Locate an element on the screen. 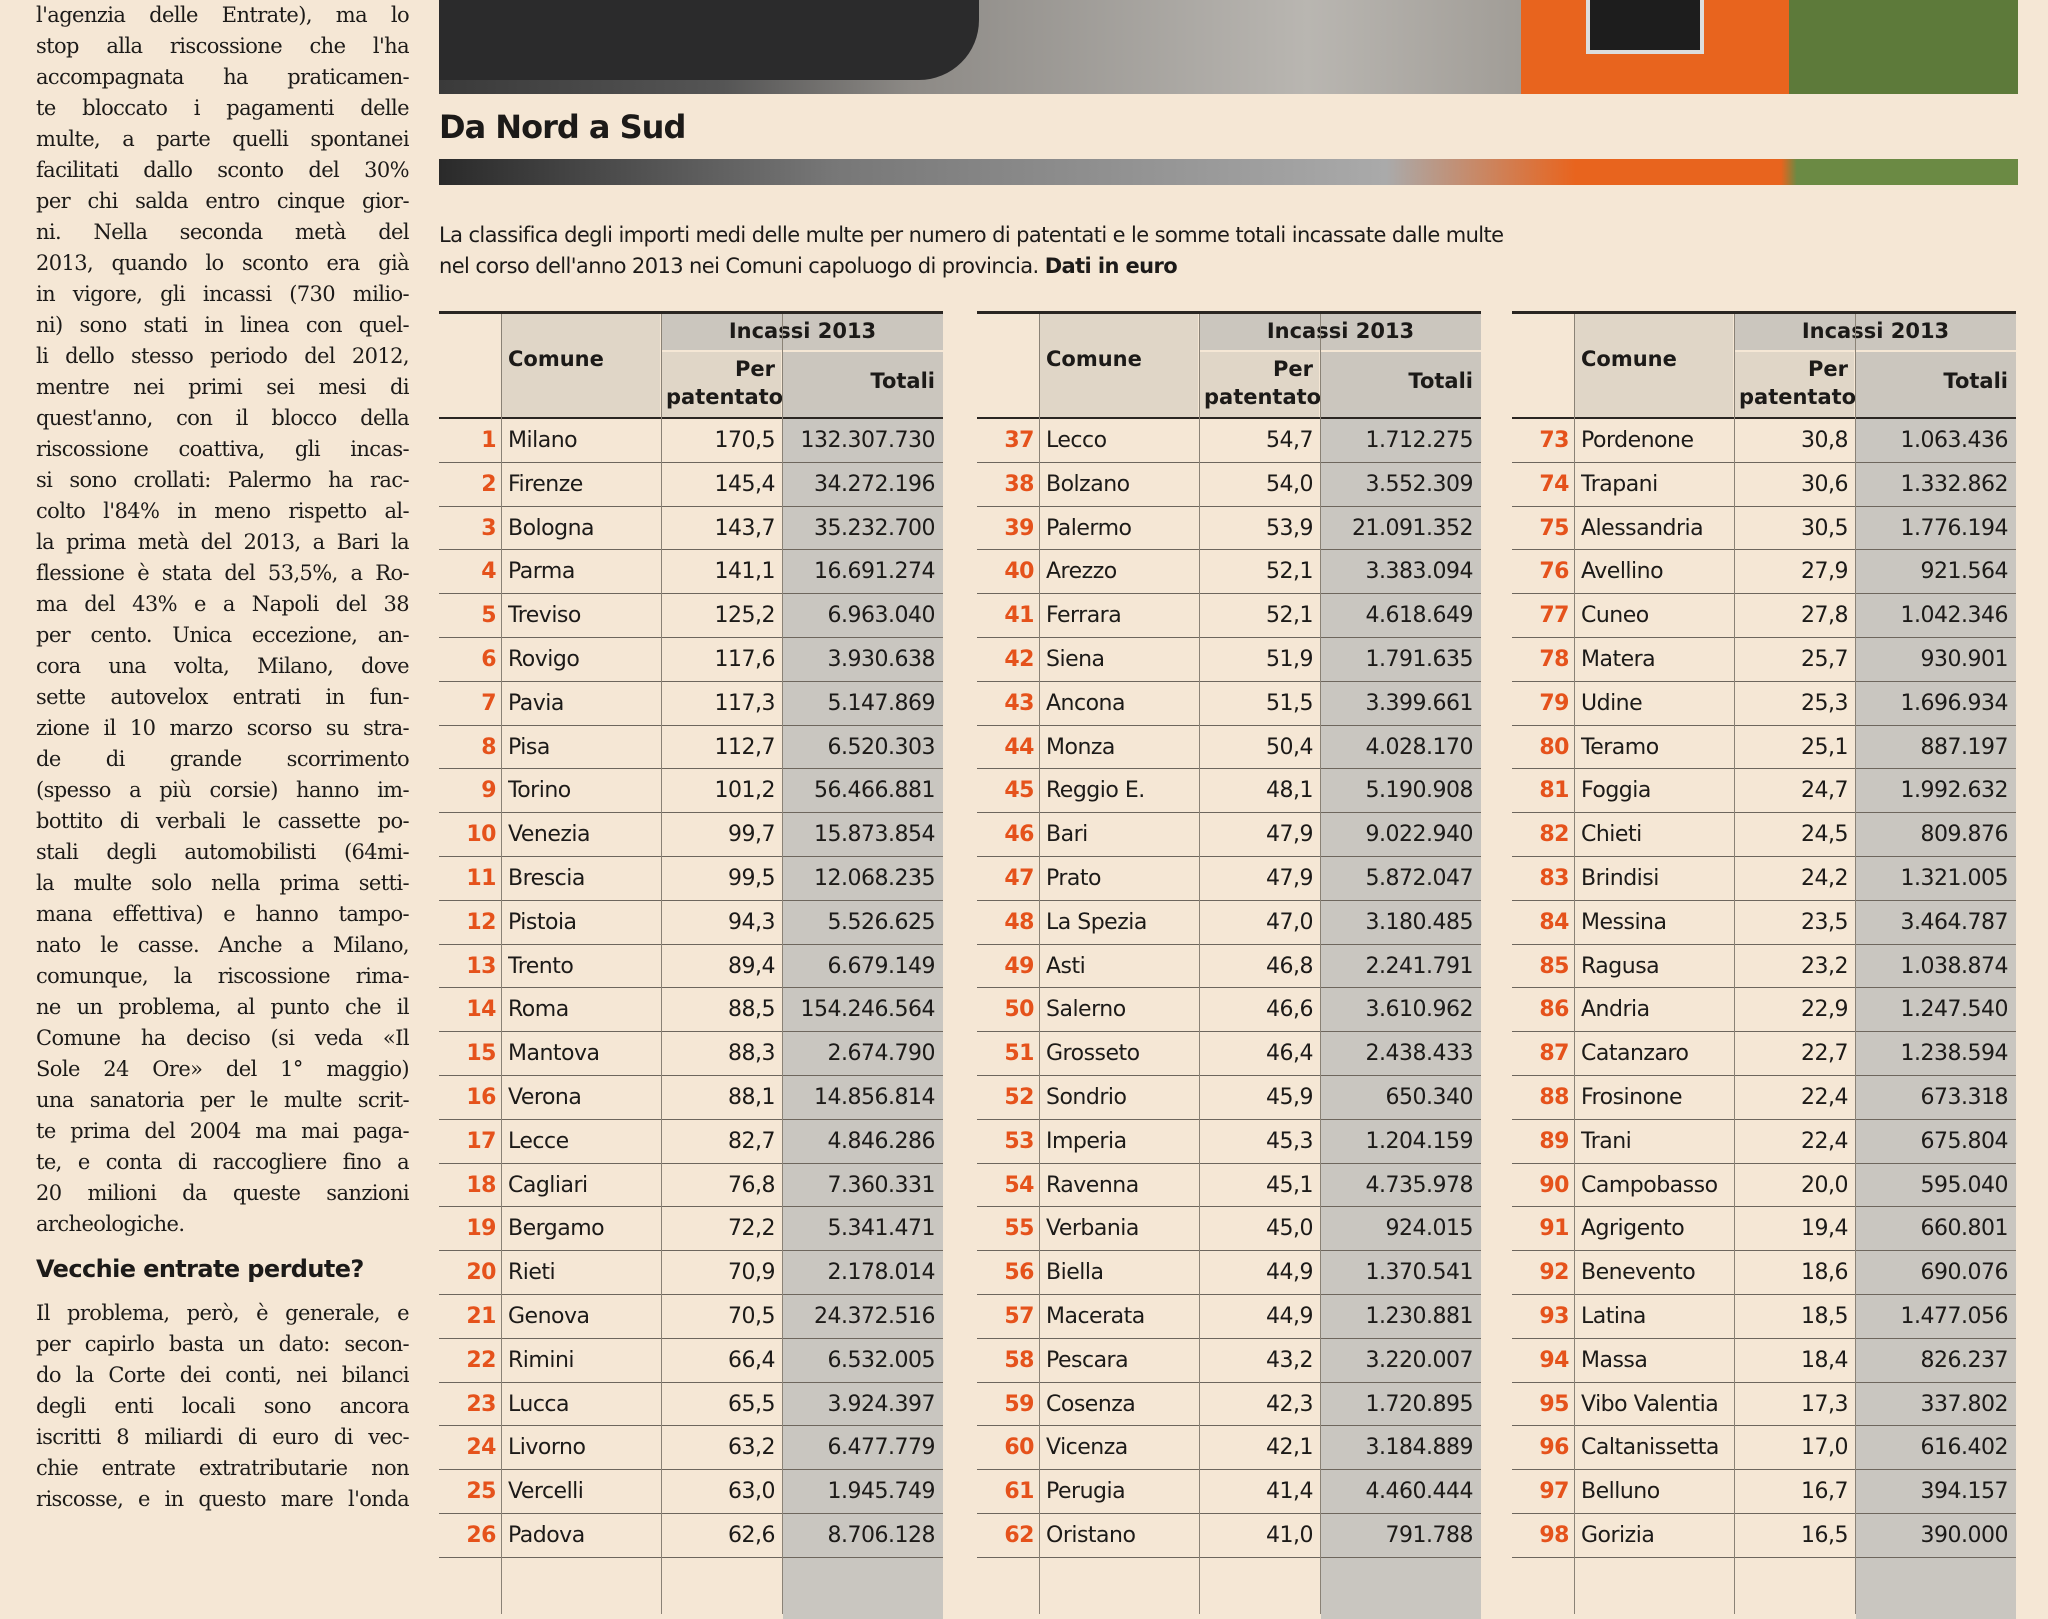 The height and width of the screenshot is (1619, 2048). per-patentato: 45,1 is located at coordinates (1289, 1185).